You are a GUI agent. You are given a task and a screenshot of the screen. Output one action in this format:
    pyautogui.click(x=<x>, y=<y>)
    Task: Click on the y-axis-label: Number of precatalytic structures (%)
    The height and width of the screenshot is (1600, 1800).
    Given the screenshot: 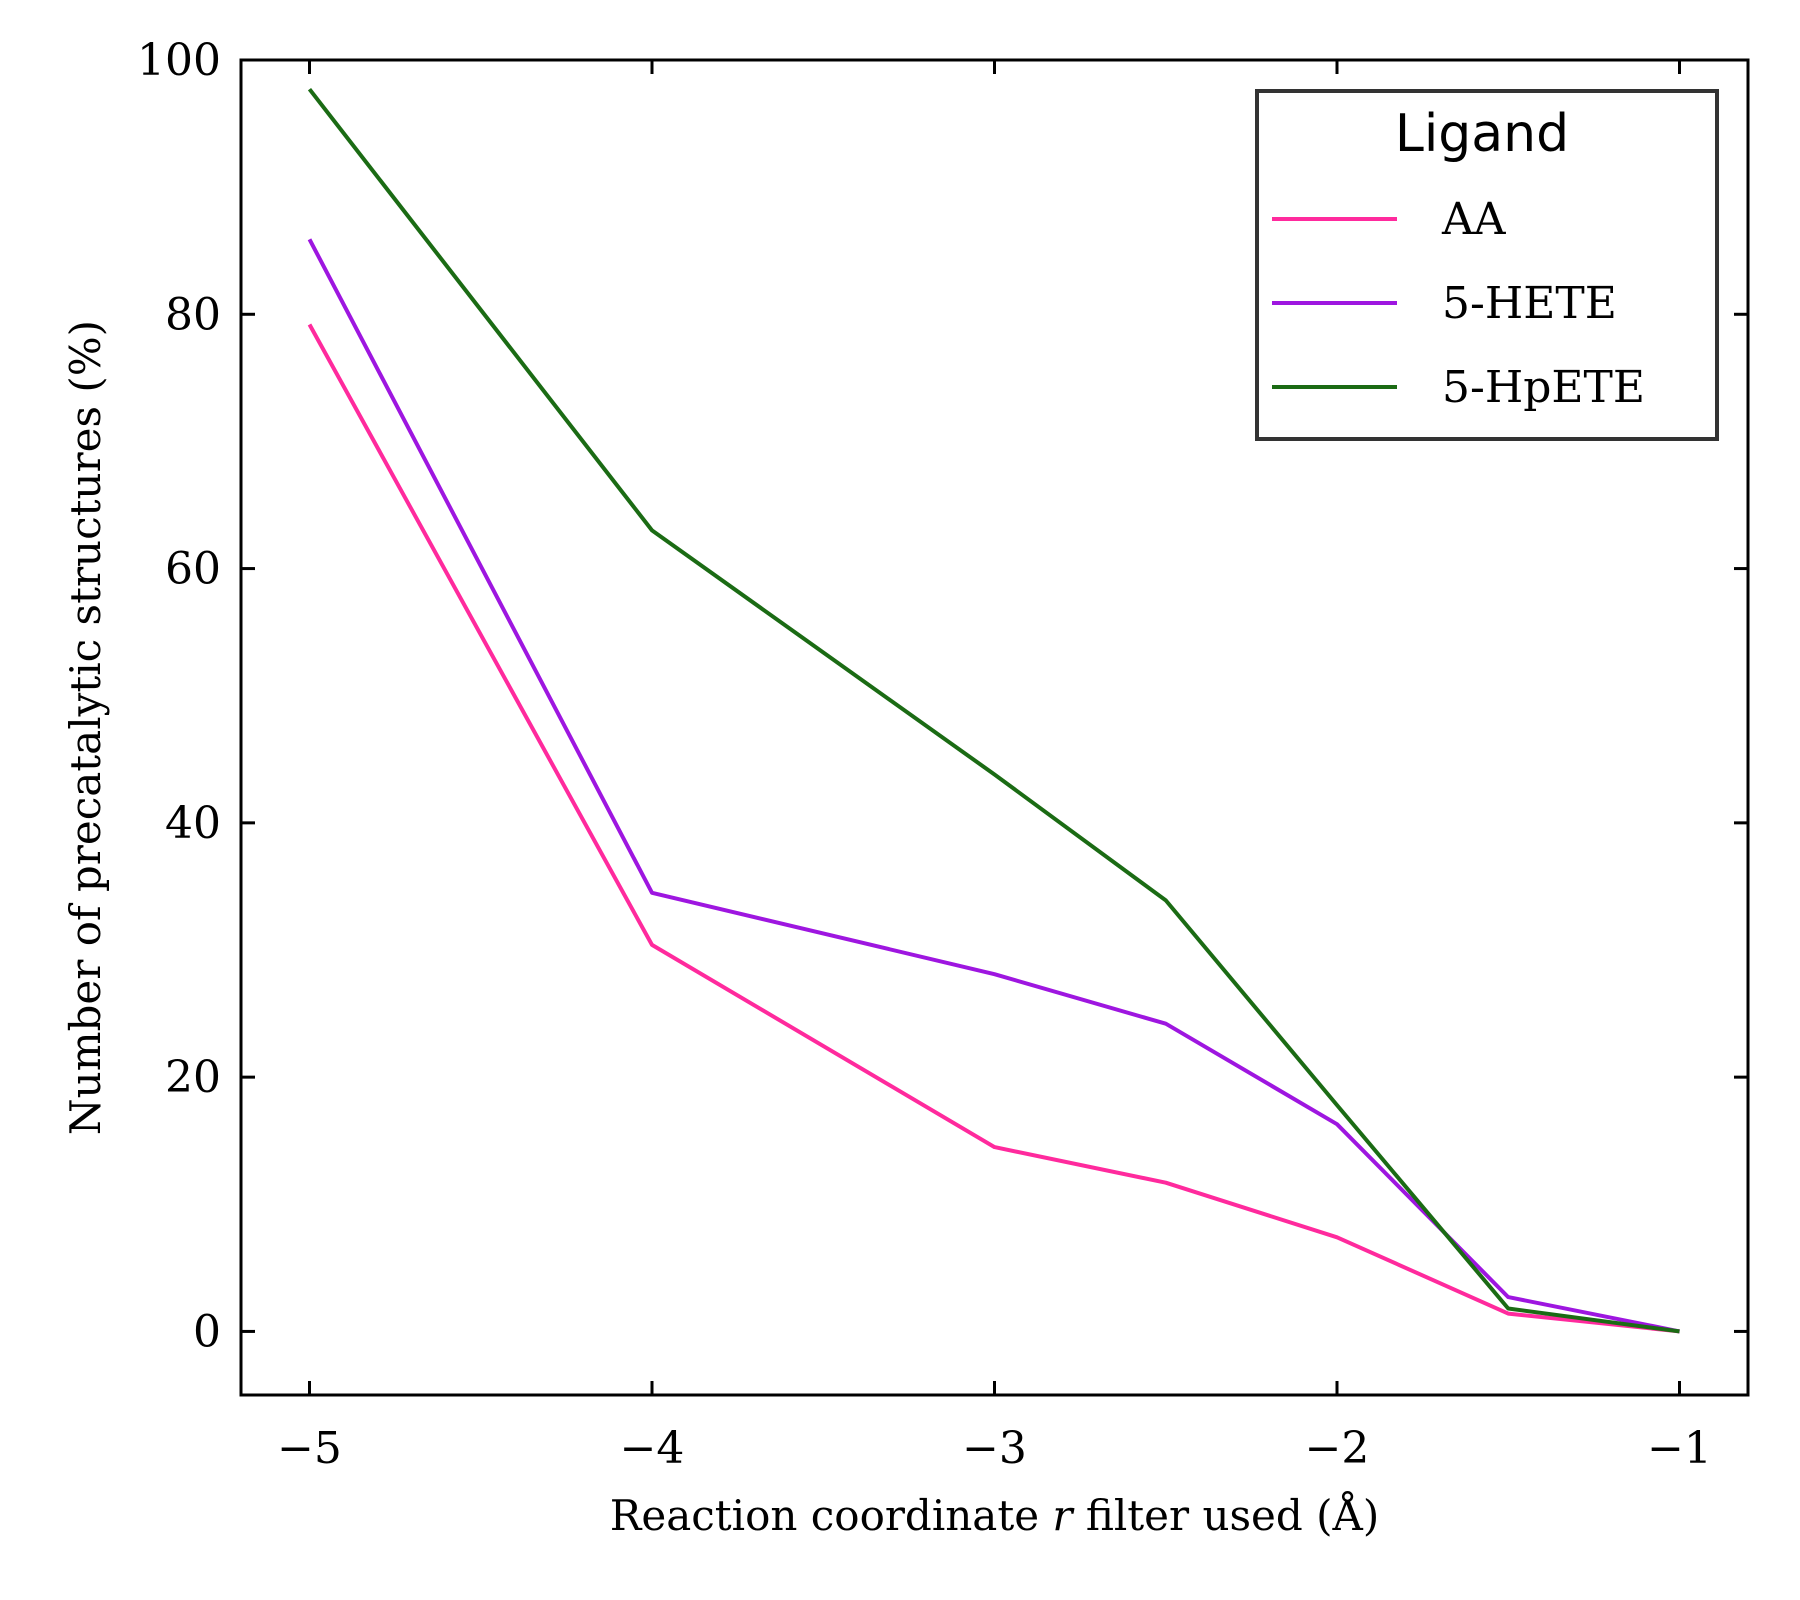 What is the action you would take?
    pyautogui.click(x=85, y=727)
    